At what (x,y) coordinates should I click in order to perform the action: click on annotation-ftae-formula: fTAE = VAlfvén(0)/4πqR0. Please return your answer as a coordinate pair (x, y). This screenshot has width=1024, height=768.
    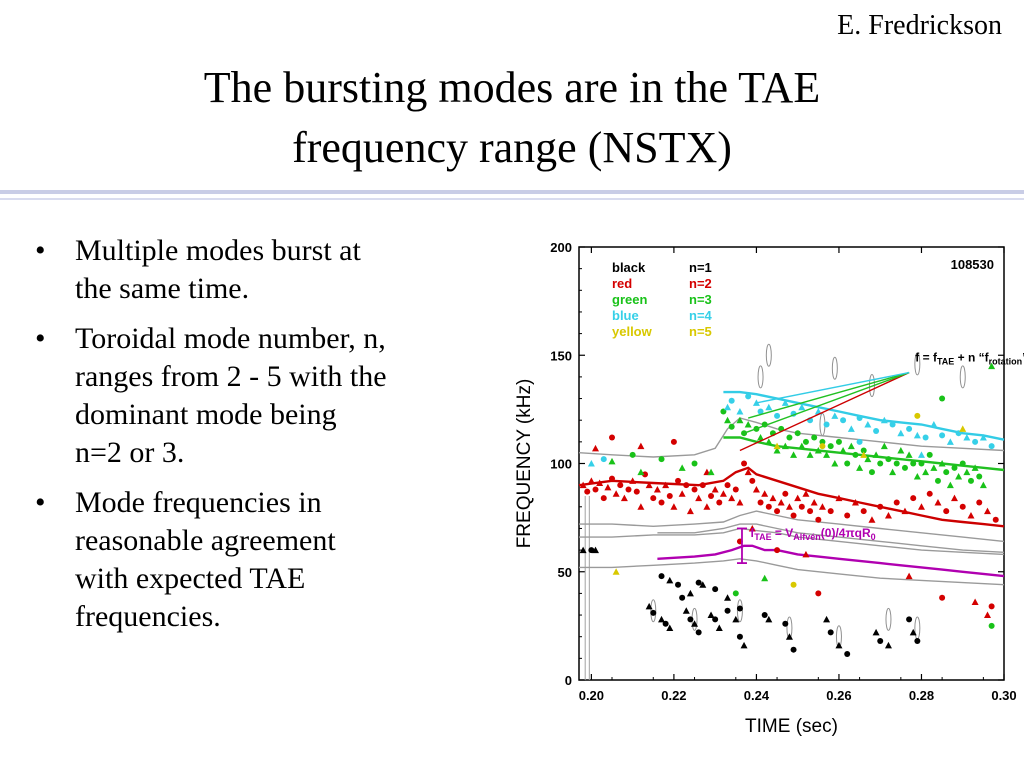
    Looking at the image, I should click on (812, 534).